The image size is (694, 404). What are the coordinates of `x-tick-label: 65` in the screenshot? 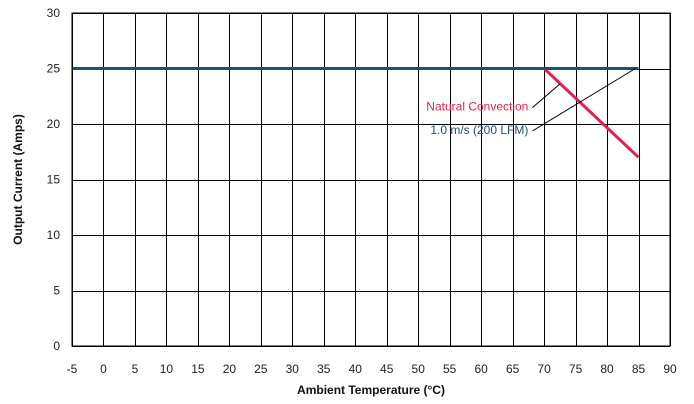 It's located at (513, 369).